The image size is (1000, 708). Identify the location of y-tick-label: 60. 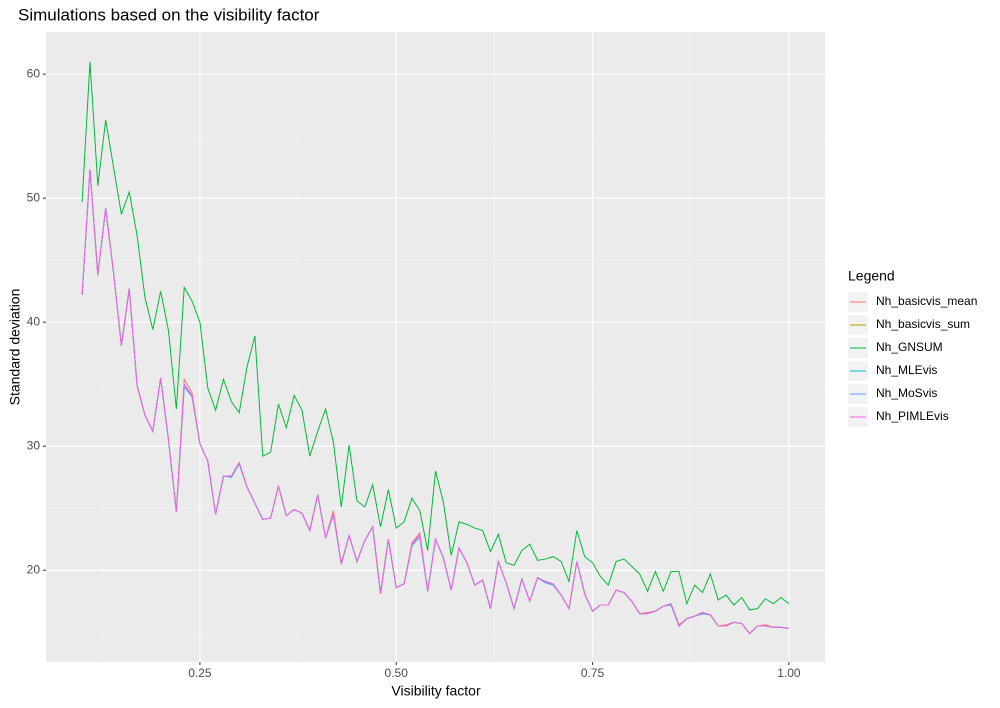
(34, 73).